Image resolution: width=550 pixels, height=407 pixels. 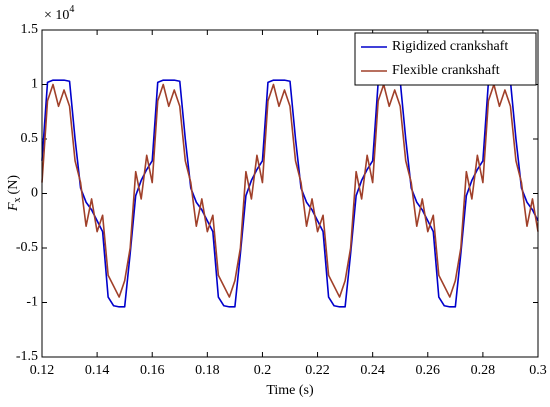 What do you see at coordinates (34, 84) in the screenshot?
I see `y-tick-label: 1` at bounding box center [34, 84].